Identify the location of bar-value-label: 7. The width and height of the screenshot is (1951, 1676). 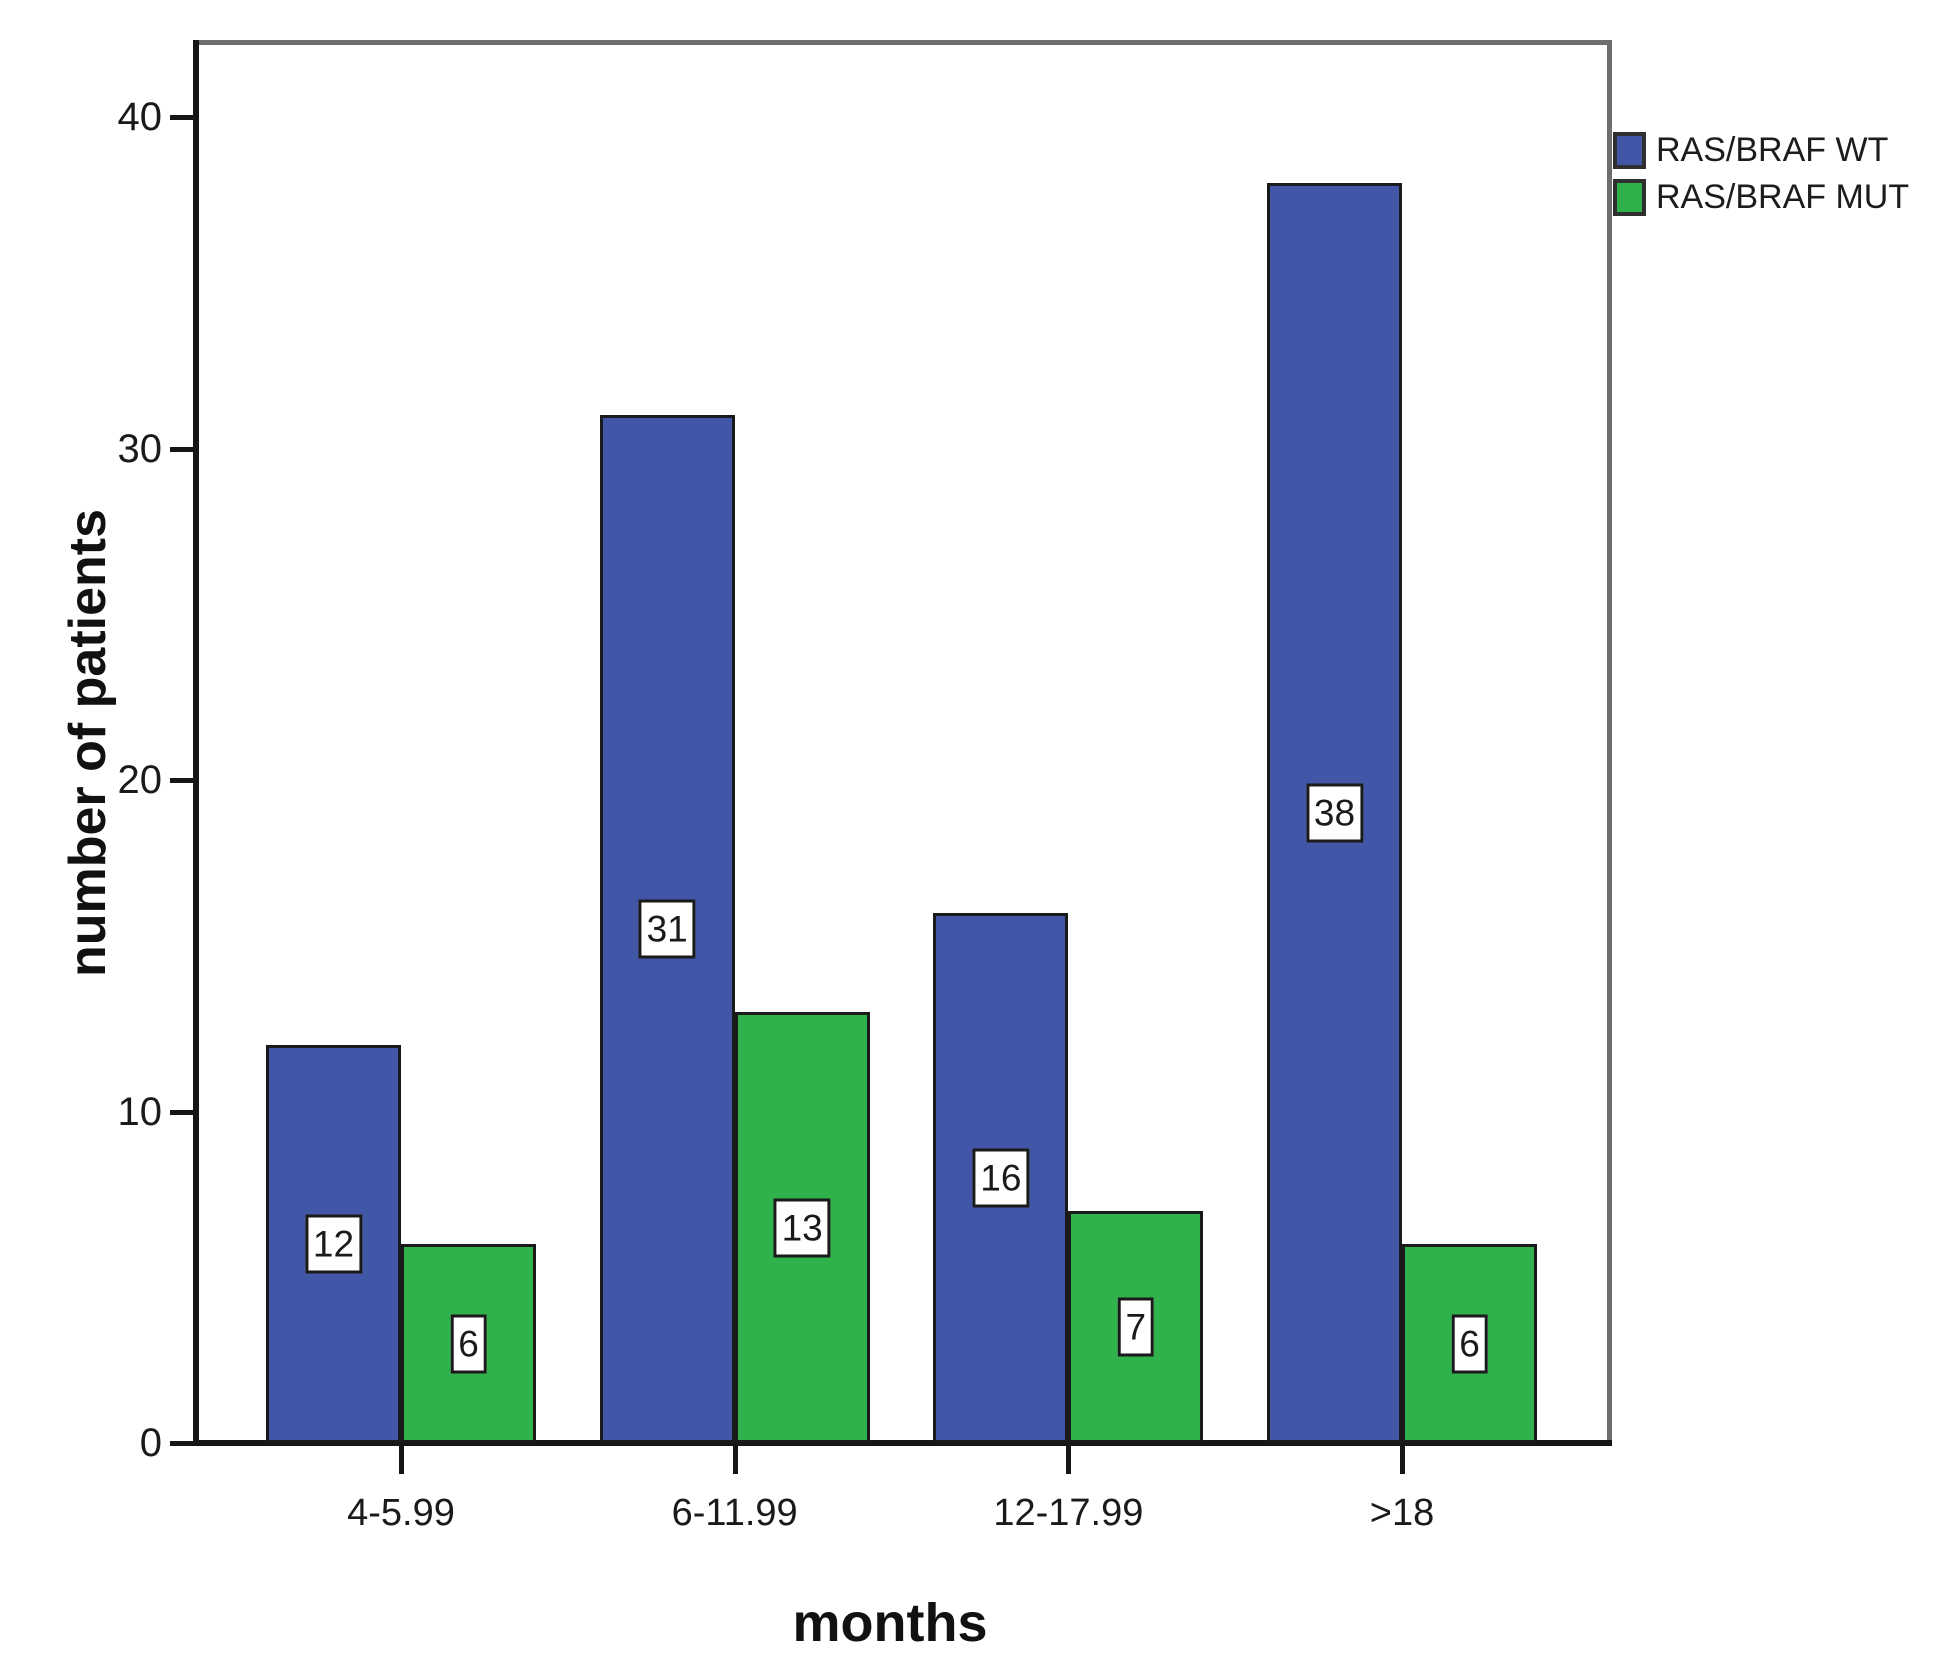
(1136, 1327).